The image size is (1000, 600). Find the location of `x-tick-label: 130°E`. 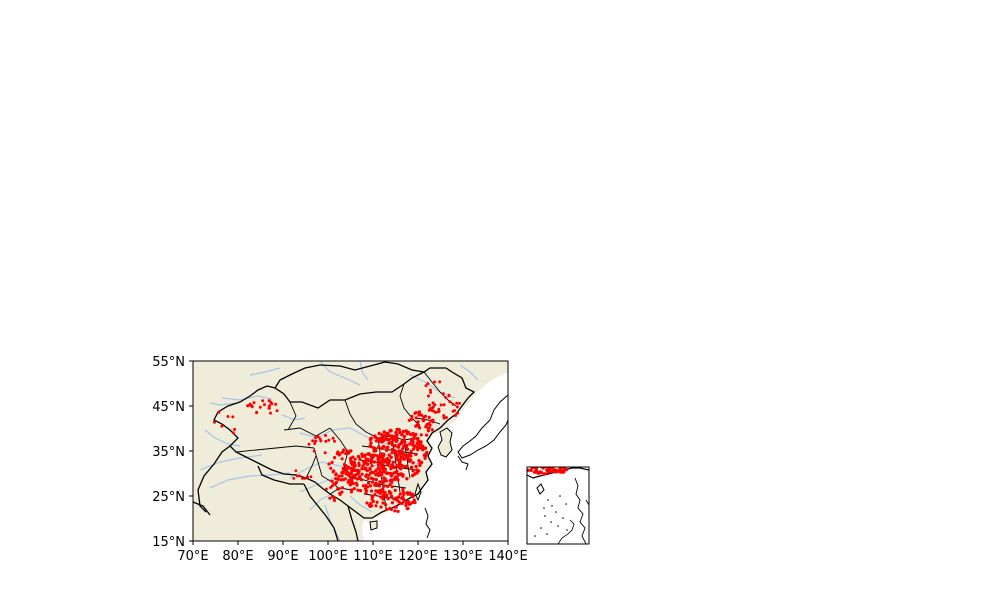

x-tick-label: 130°E is located at coordinates (463, 556).